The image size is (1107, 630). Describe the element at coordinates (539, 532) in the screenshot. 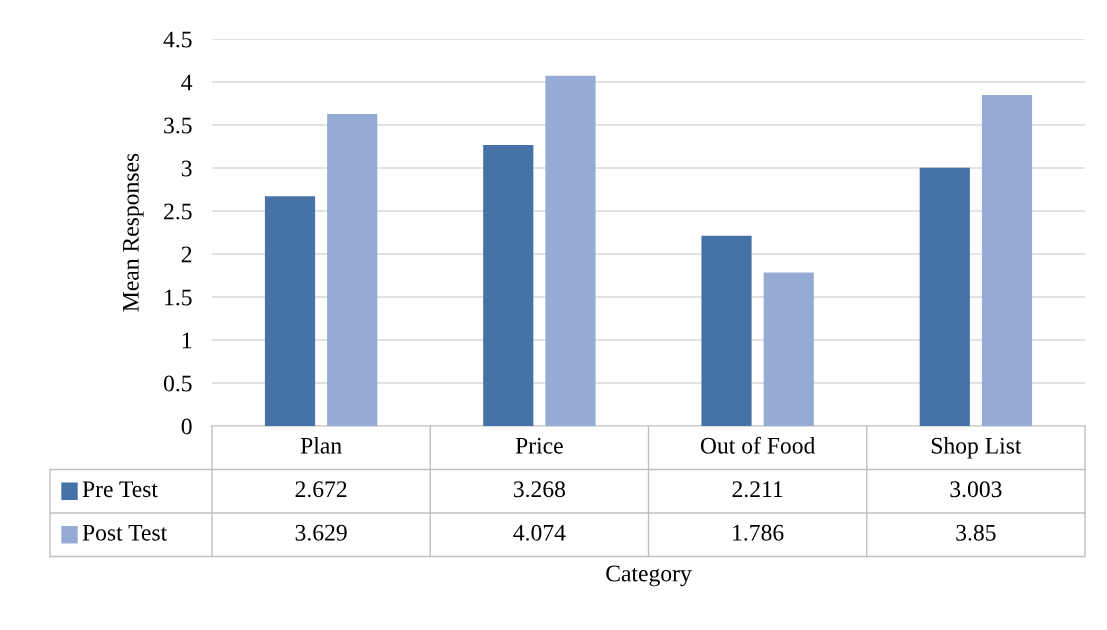

I see `data-label: 4.074` at that location.